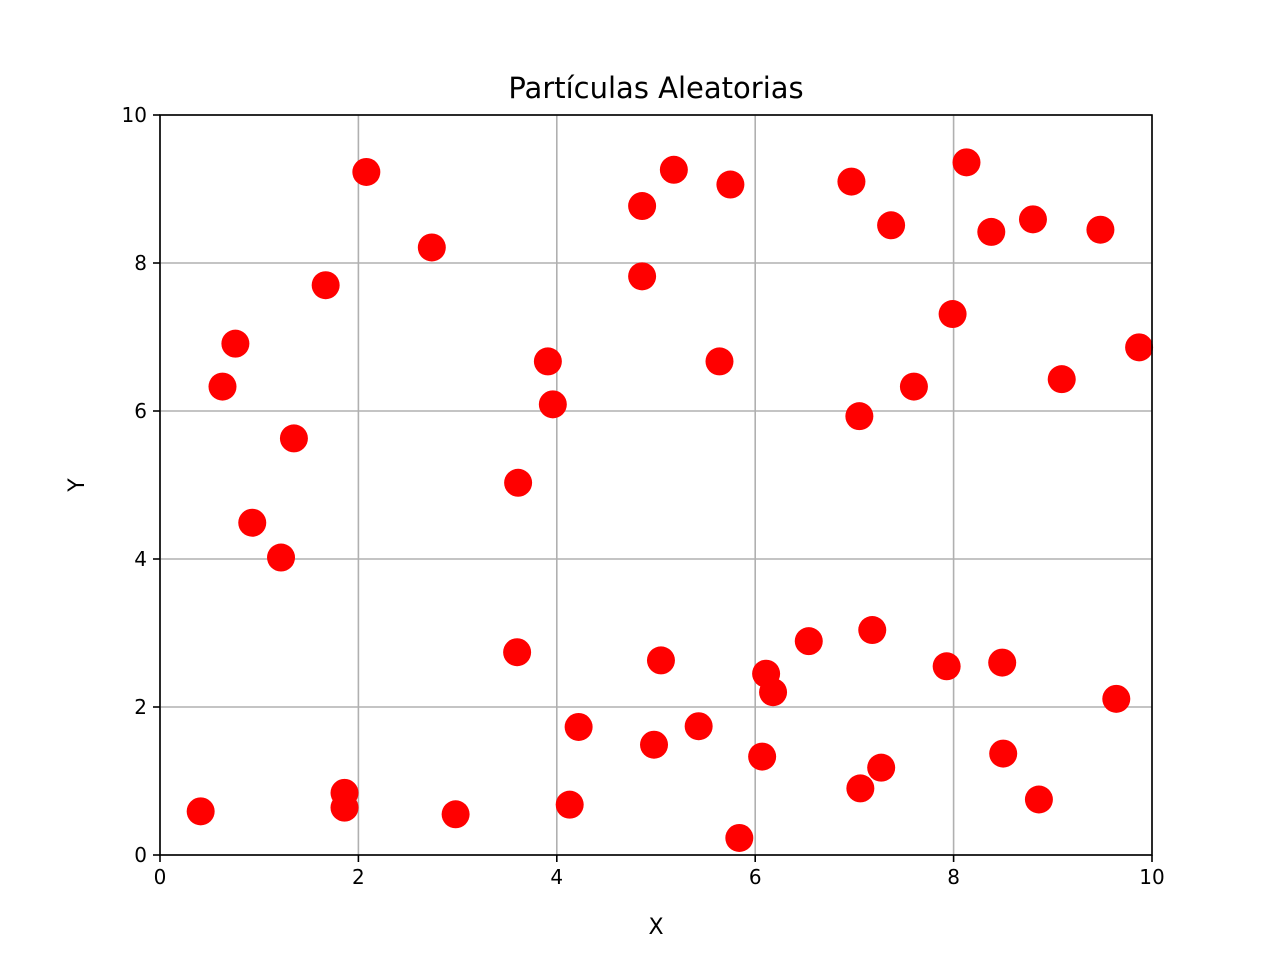  I want to click on y-tick-label: 2, so click(140, 707).